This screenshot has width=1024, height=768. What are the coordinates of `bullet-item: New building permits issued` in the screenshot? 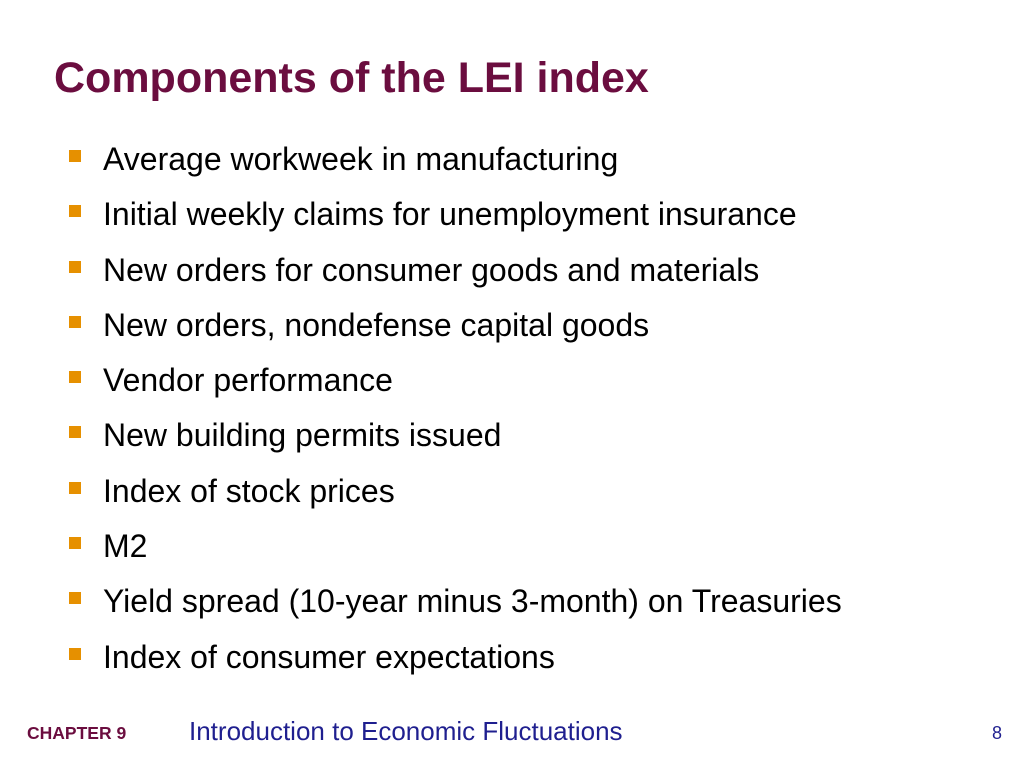 It's located at (500, 436).